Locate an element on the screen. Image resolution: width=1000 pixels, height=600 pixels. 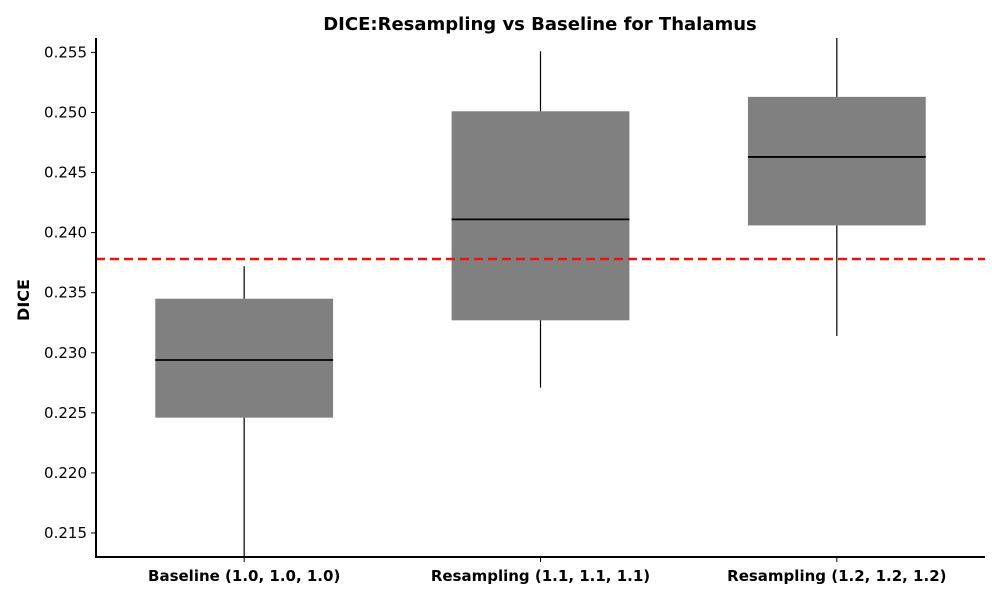
y-tick-label: 0.240 is located at coordinates (65, 233).